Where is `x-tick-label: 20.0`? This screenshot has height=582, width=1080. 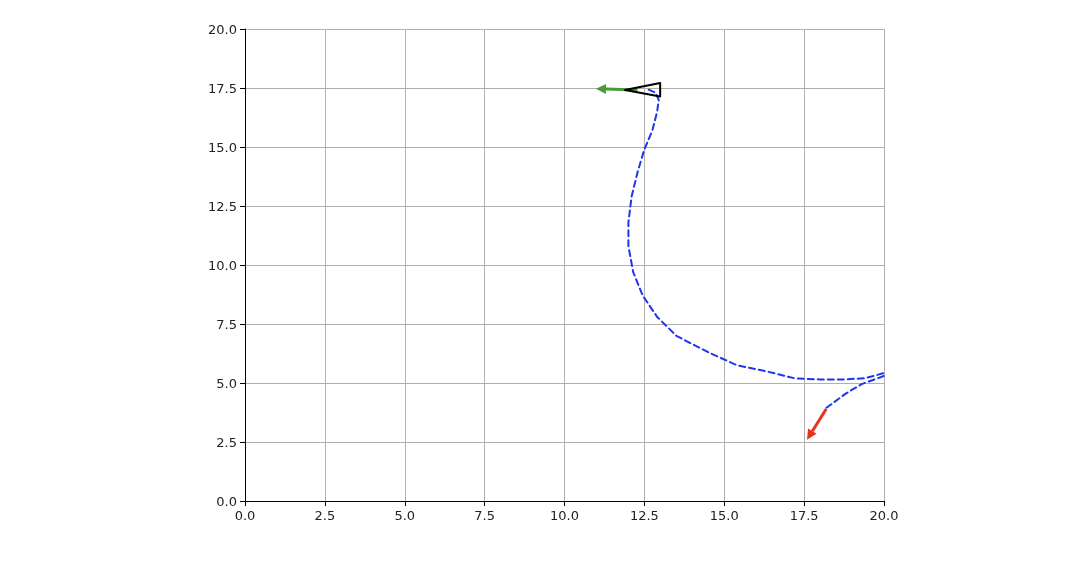
x-tick-label: 20.0 is located at coordinates (884, 515).